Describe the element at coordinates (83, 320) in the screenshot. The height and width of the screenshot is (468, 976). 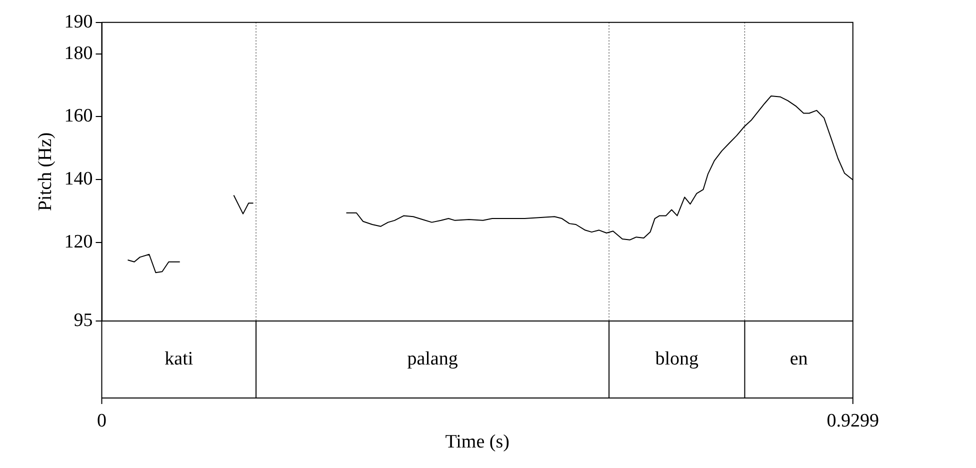
I see `y-tick-label: 95` at that location.